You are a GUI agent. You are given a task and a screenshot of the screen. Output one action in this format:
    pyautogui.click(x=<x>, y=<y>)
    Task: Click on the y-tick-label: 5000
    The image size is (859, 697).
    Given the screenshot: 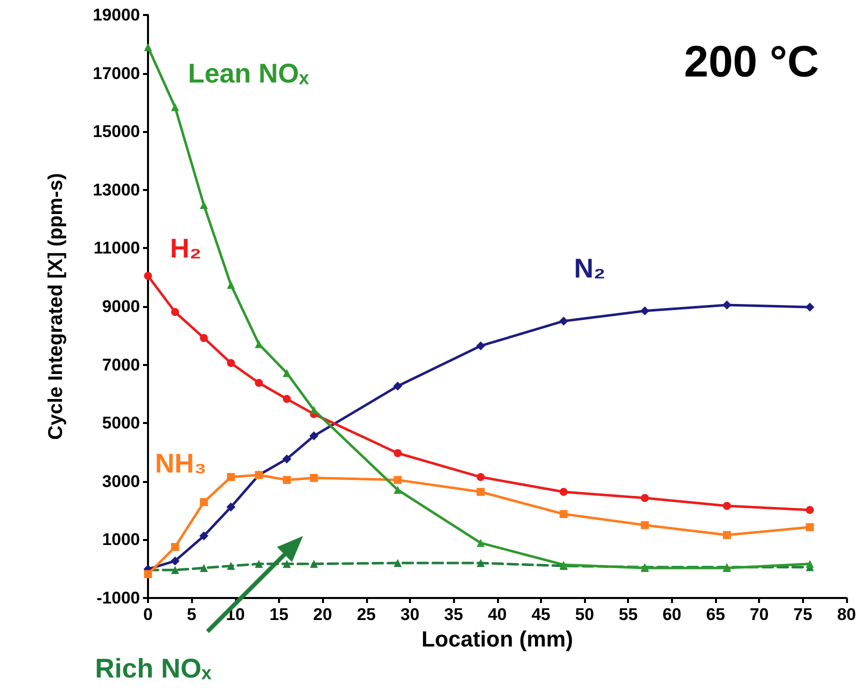 What is the action you would take?
    pyautogui.click(x=121, y=423)
    